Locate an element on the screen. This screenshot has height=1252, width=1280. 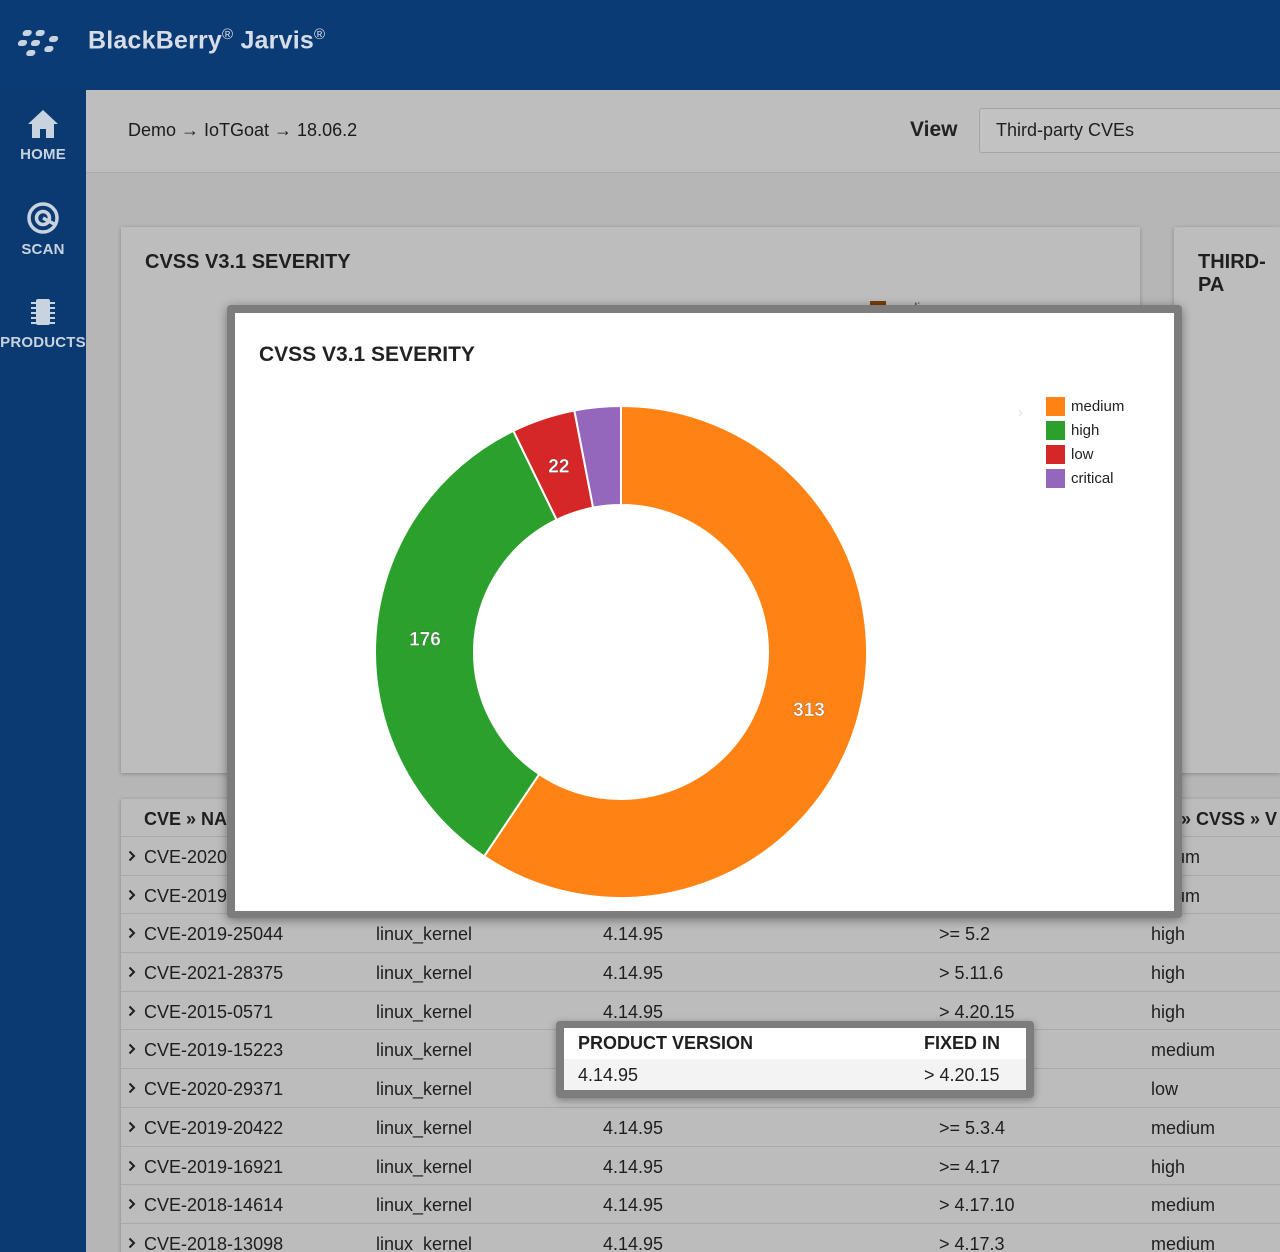
product-registered-mark: ® is located at coordinates (319, 34).